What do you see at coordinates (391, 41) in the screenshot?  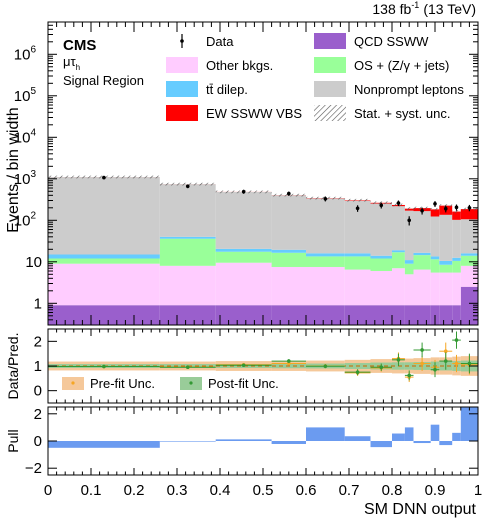 I see `legend-label: QCD SSWW` at bounding box center [391, 41].